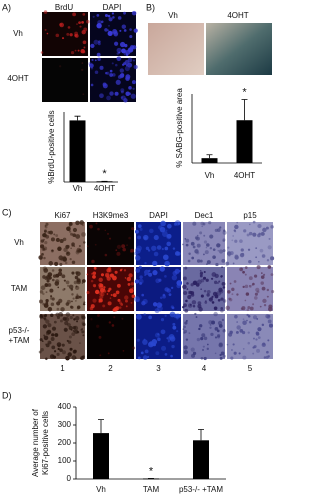 The image size is (320, 500). Describe the element at coordinates (101, 489) in the screenshot. I see `x-tick-label: Vh` at that location.